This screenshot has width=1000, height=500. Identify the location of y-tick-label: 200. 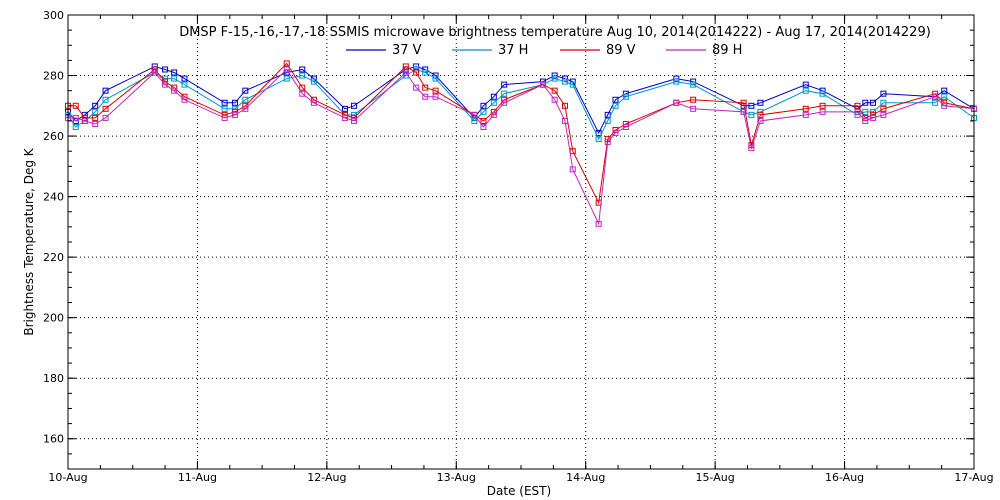
(53, 318).